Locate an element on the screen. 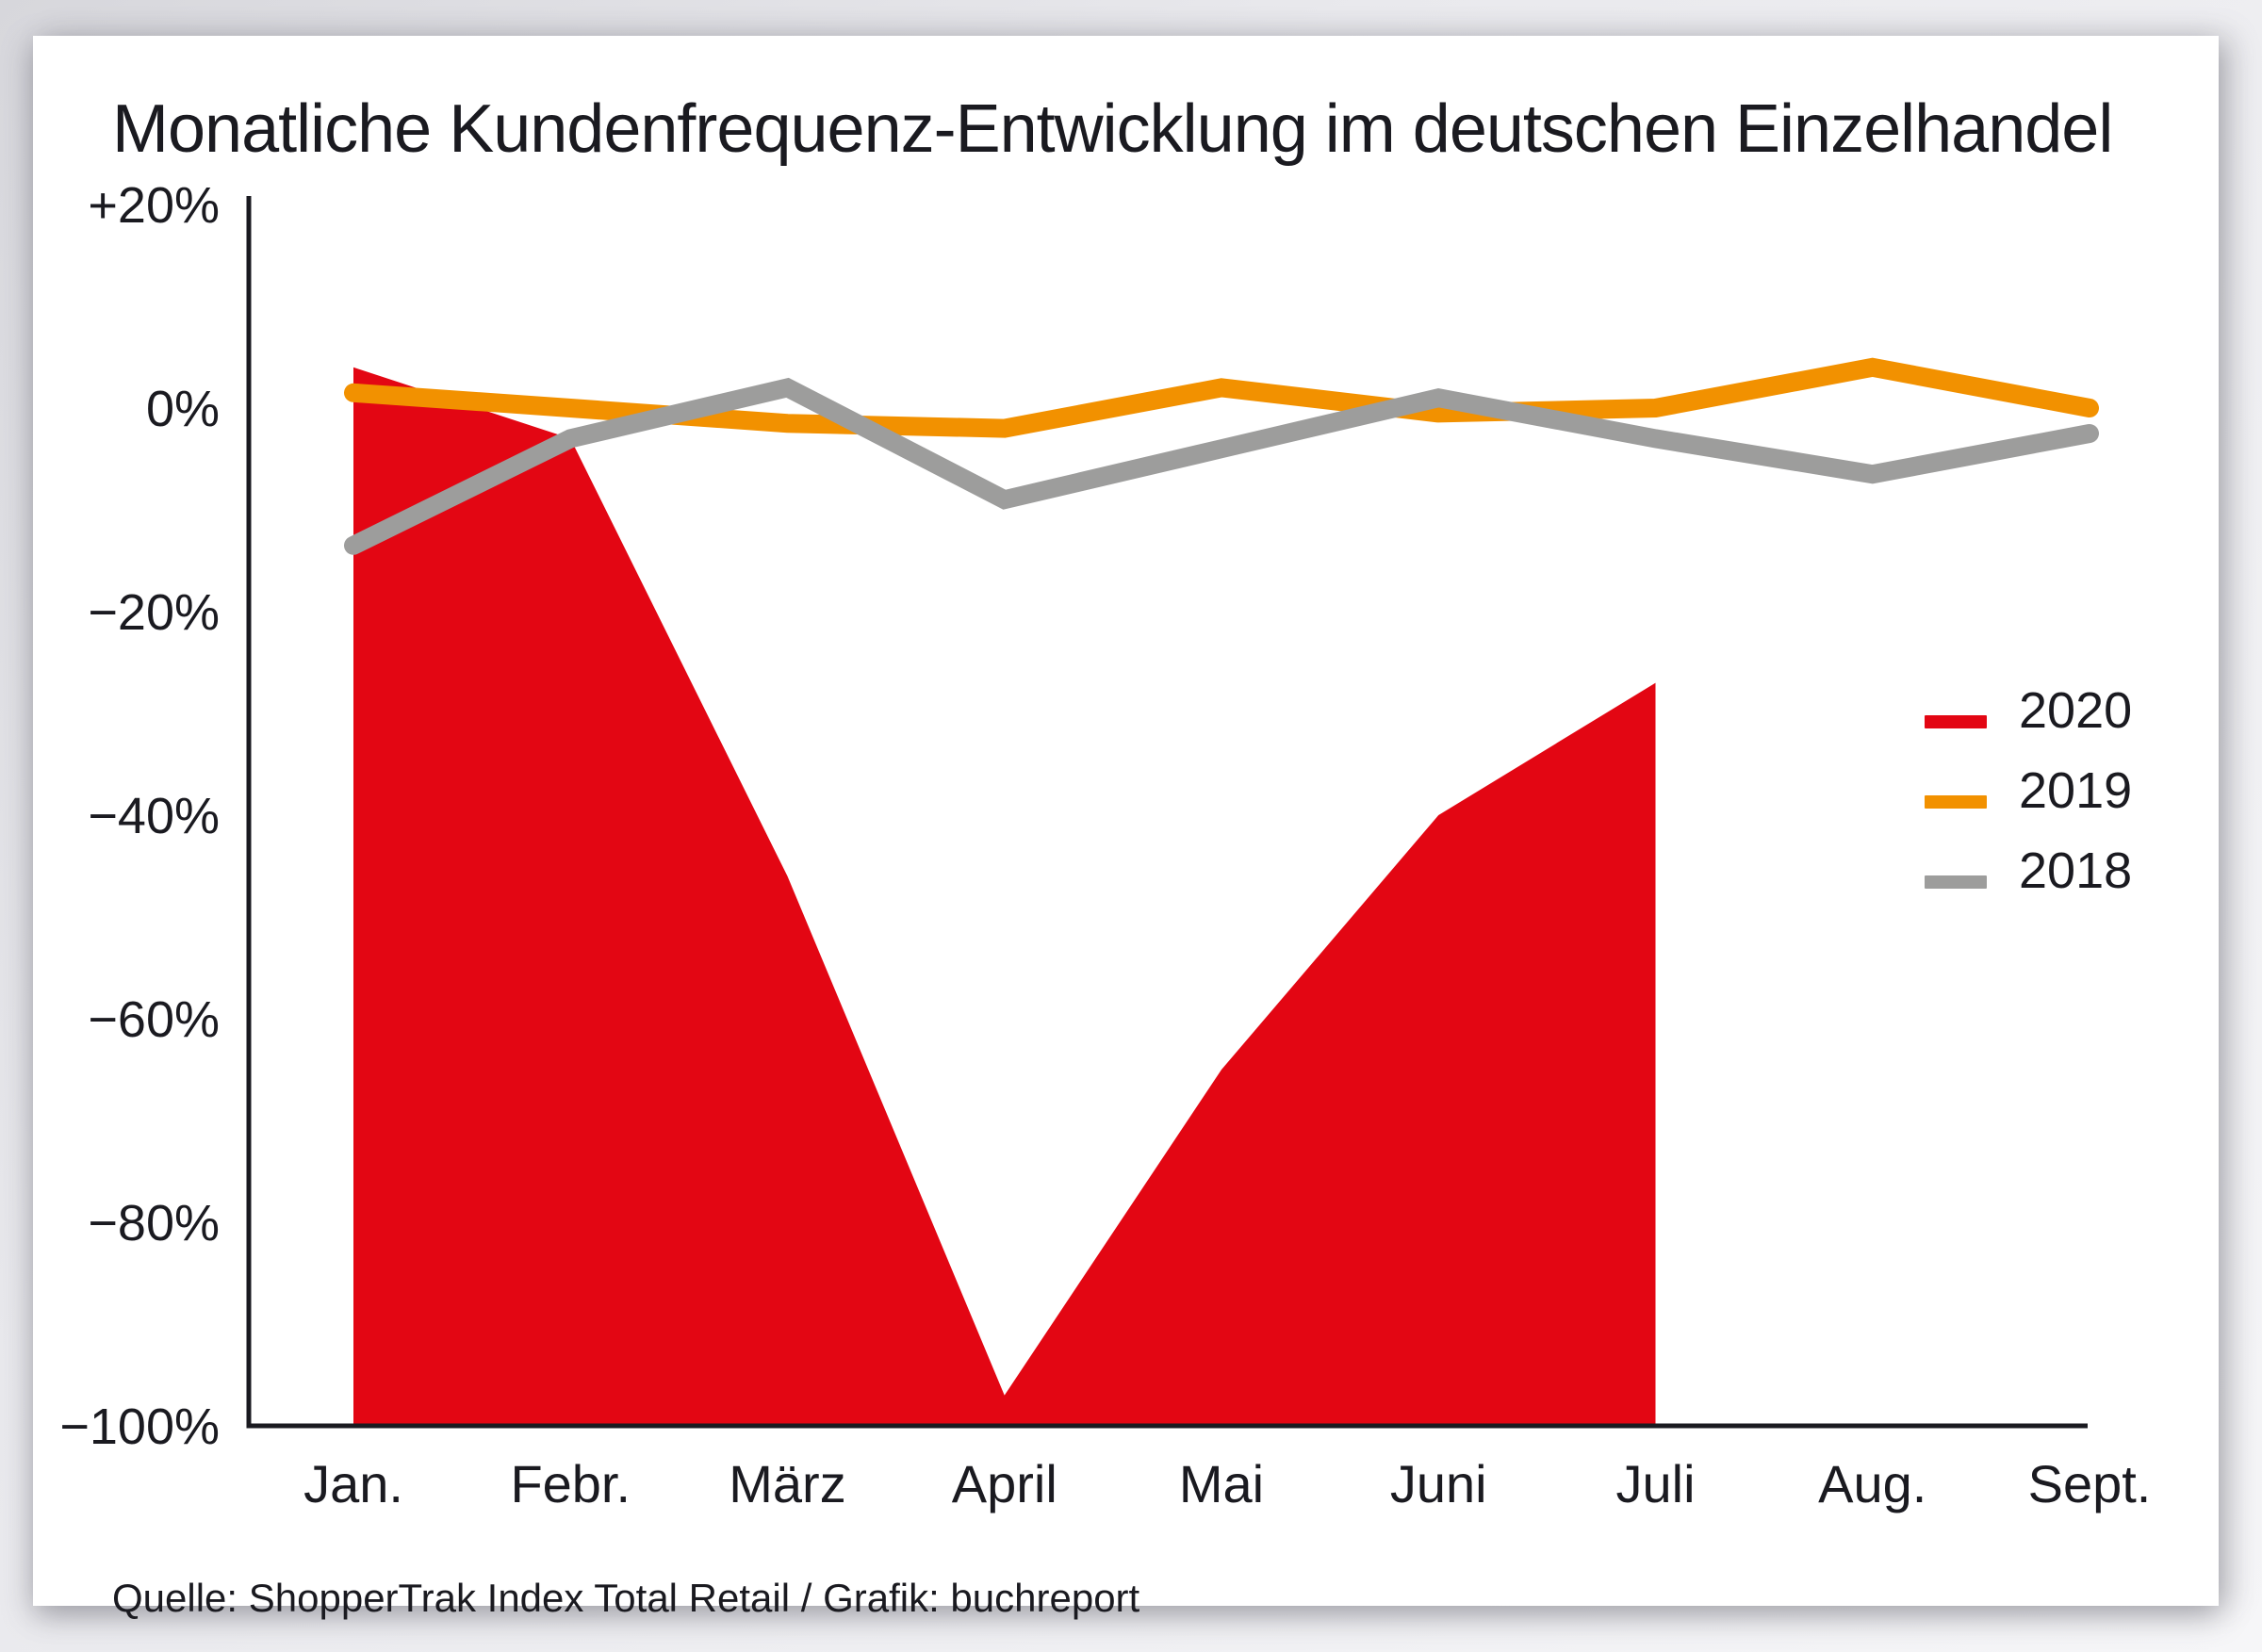  x-tick-label: Mai is located at coordinates (1222, 1484).